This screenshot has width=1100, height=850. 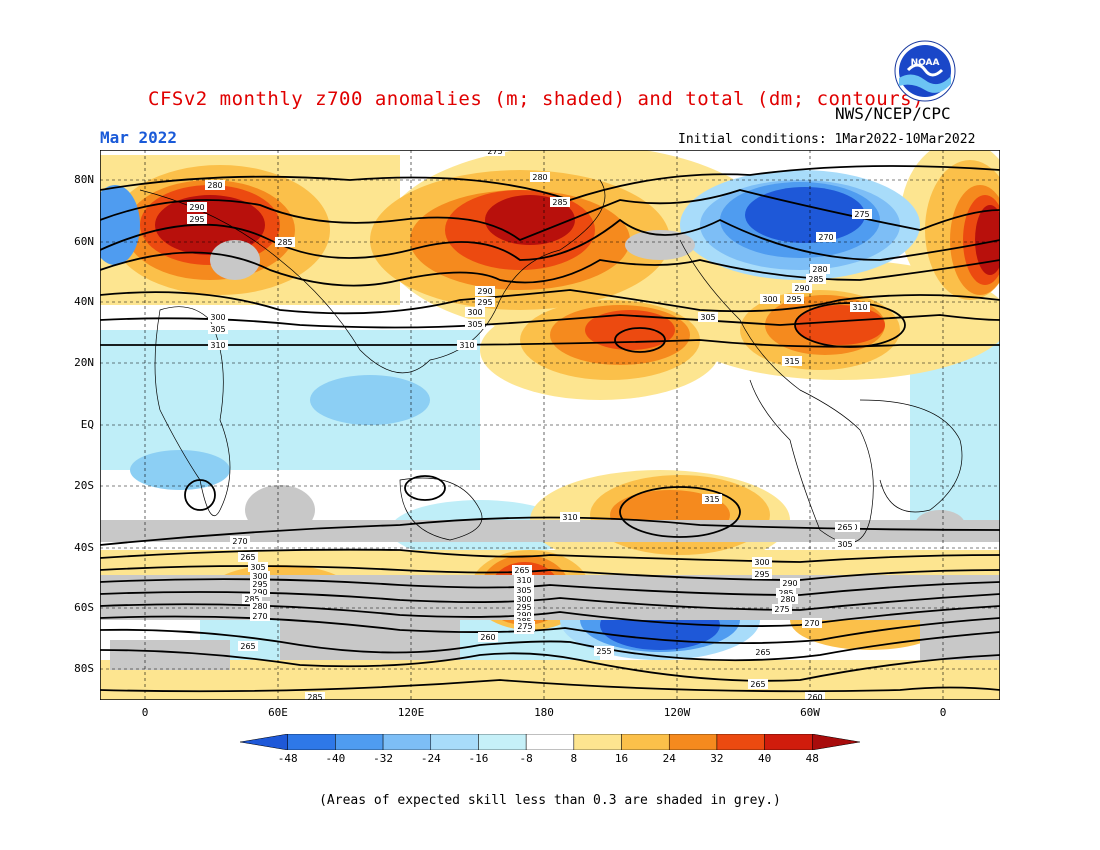 What do you see at coordinates (621, 758) in the screenshot?
I see `colorbar-tick-label: 16` at bounding box center [621, 758].